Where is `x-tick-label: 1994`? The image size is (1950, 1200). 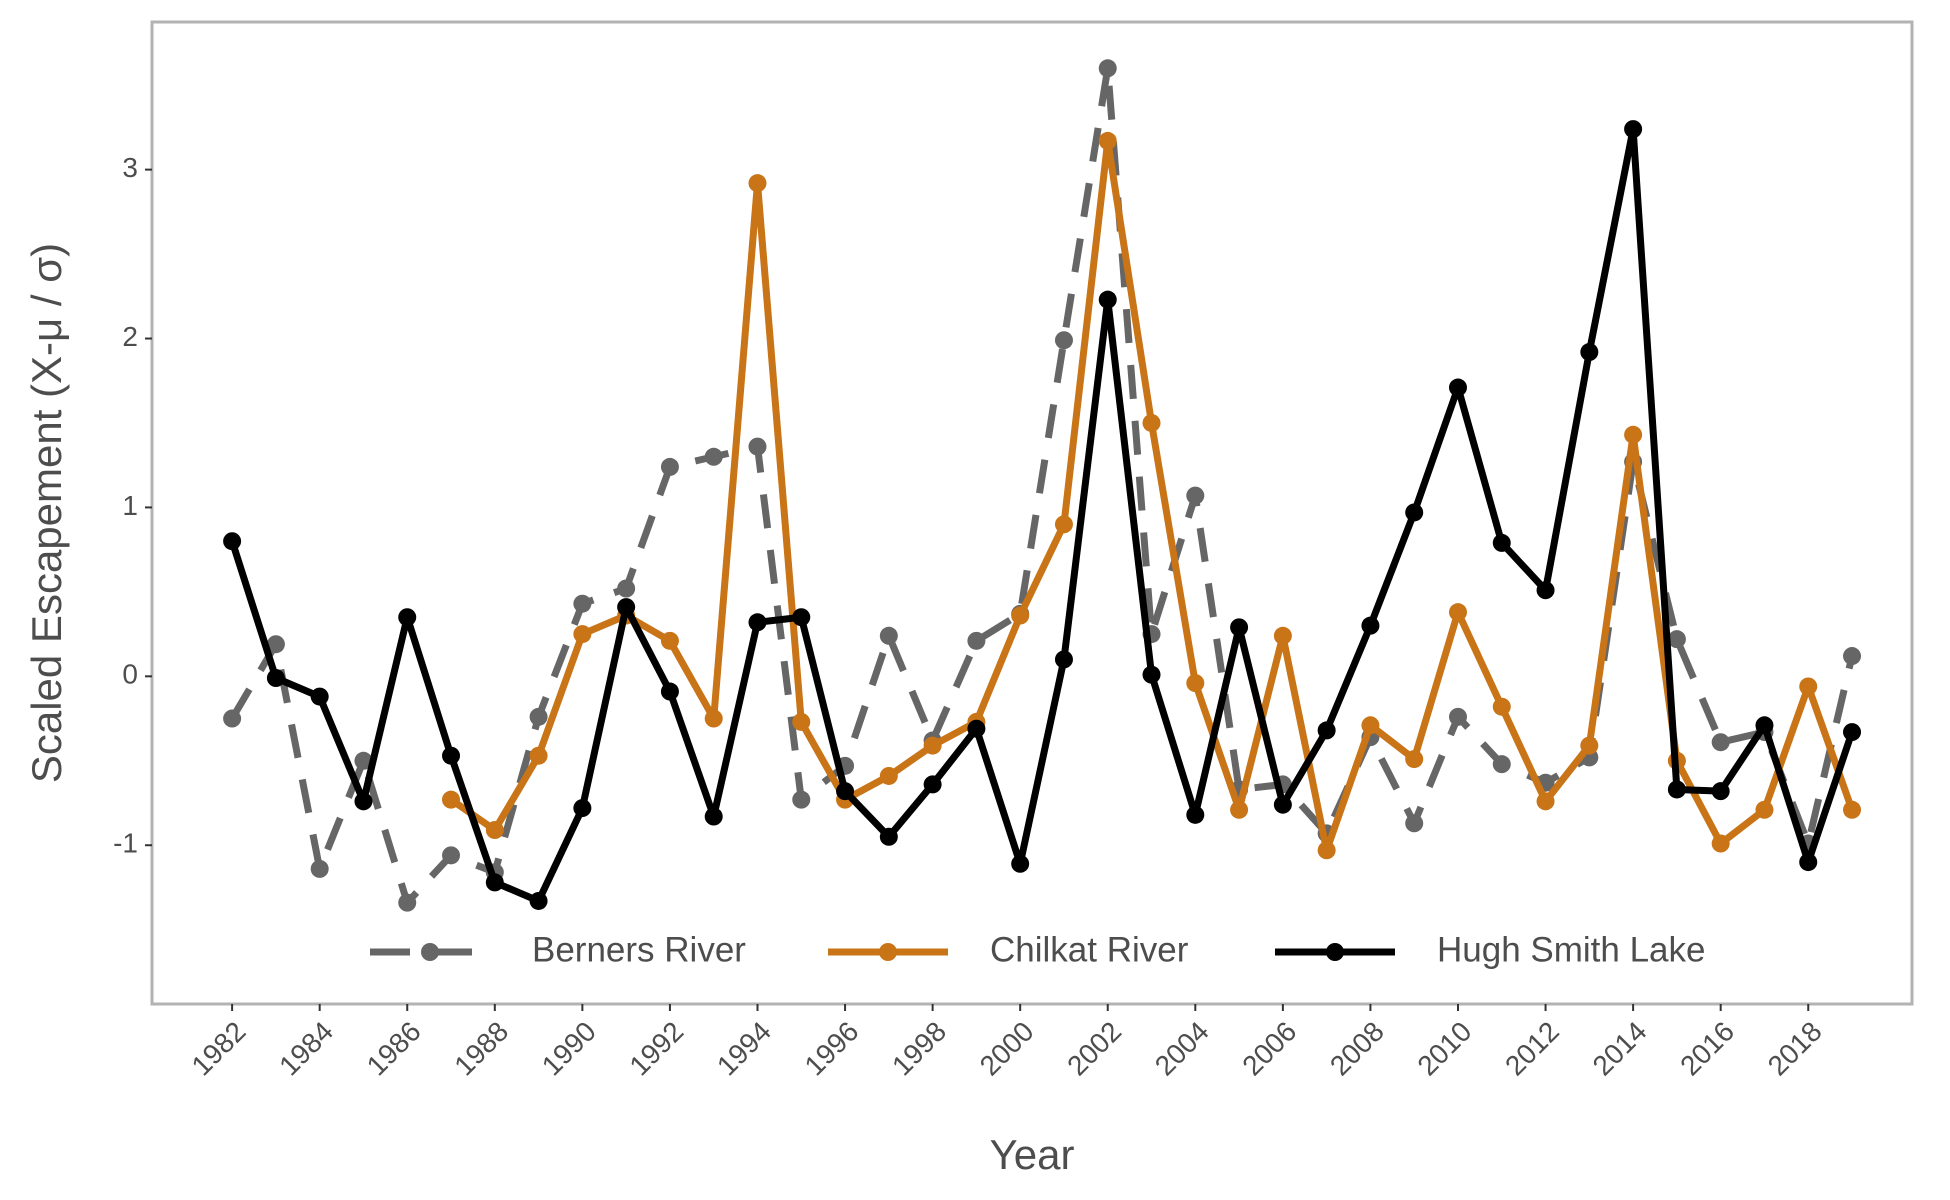
x-tick-label: 1994 is located at coordinates (744, 1049).